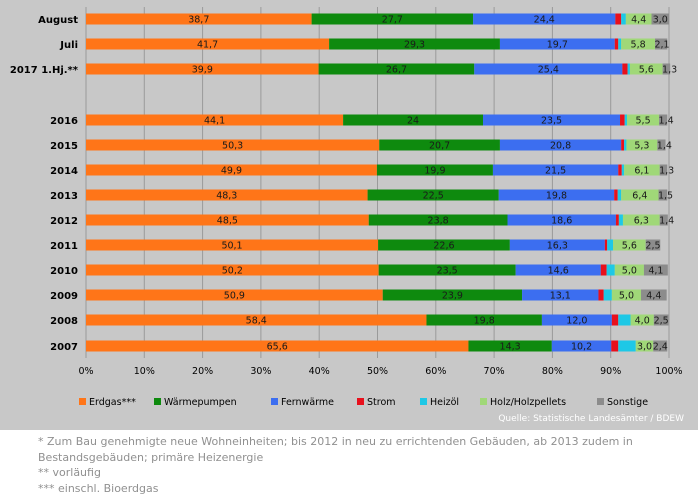  I want to click on category-label: 2017 1.Hj.**, so click(44, 70).